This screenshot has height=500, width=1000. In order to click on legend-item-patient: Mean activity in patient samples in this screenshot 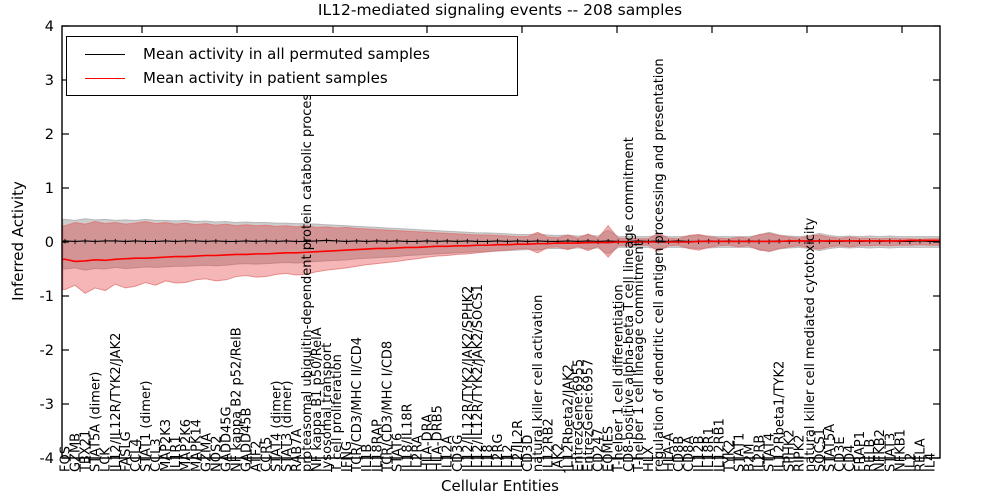, I will do `click(292, 78)`.